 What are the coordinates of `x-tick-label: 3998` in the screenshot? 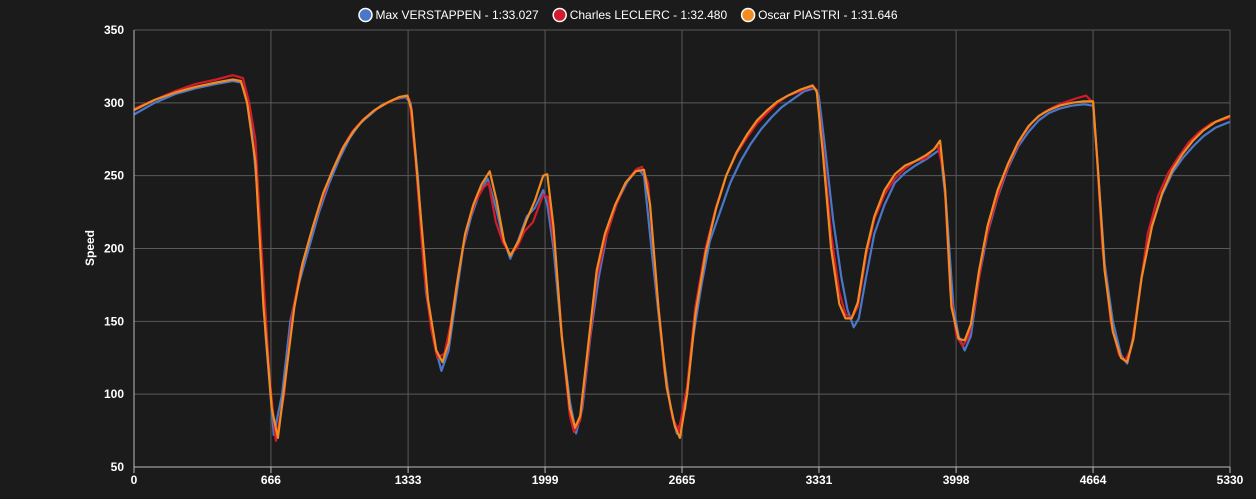 It's located at (956, 480).